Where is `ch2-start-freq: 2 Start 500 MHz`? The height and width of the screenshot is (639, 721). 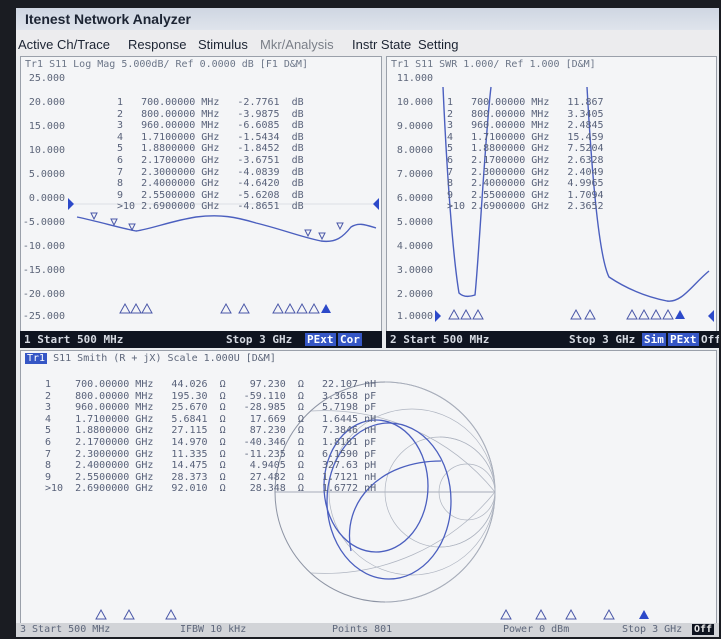
ch2-start-freq: 2 Start 500 MHz is located at coordinates (440, 339).